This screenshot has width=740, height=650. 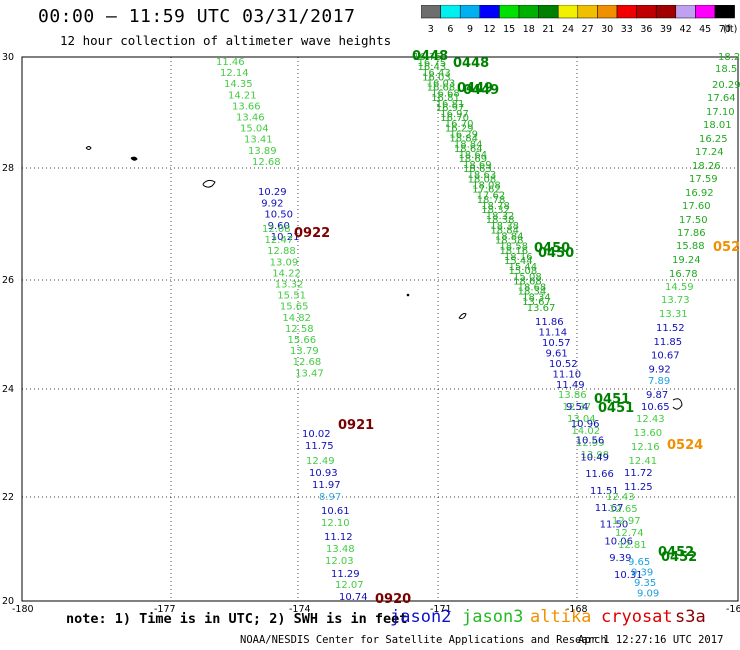 What do you see at coordinates (703, 179) in the screenshot?
I see `swh-label: 17.59` at bounding box center [703, 179].